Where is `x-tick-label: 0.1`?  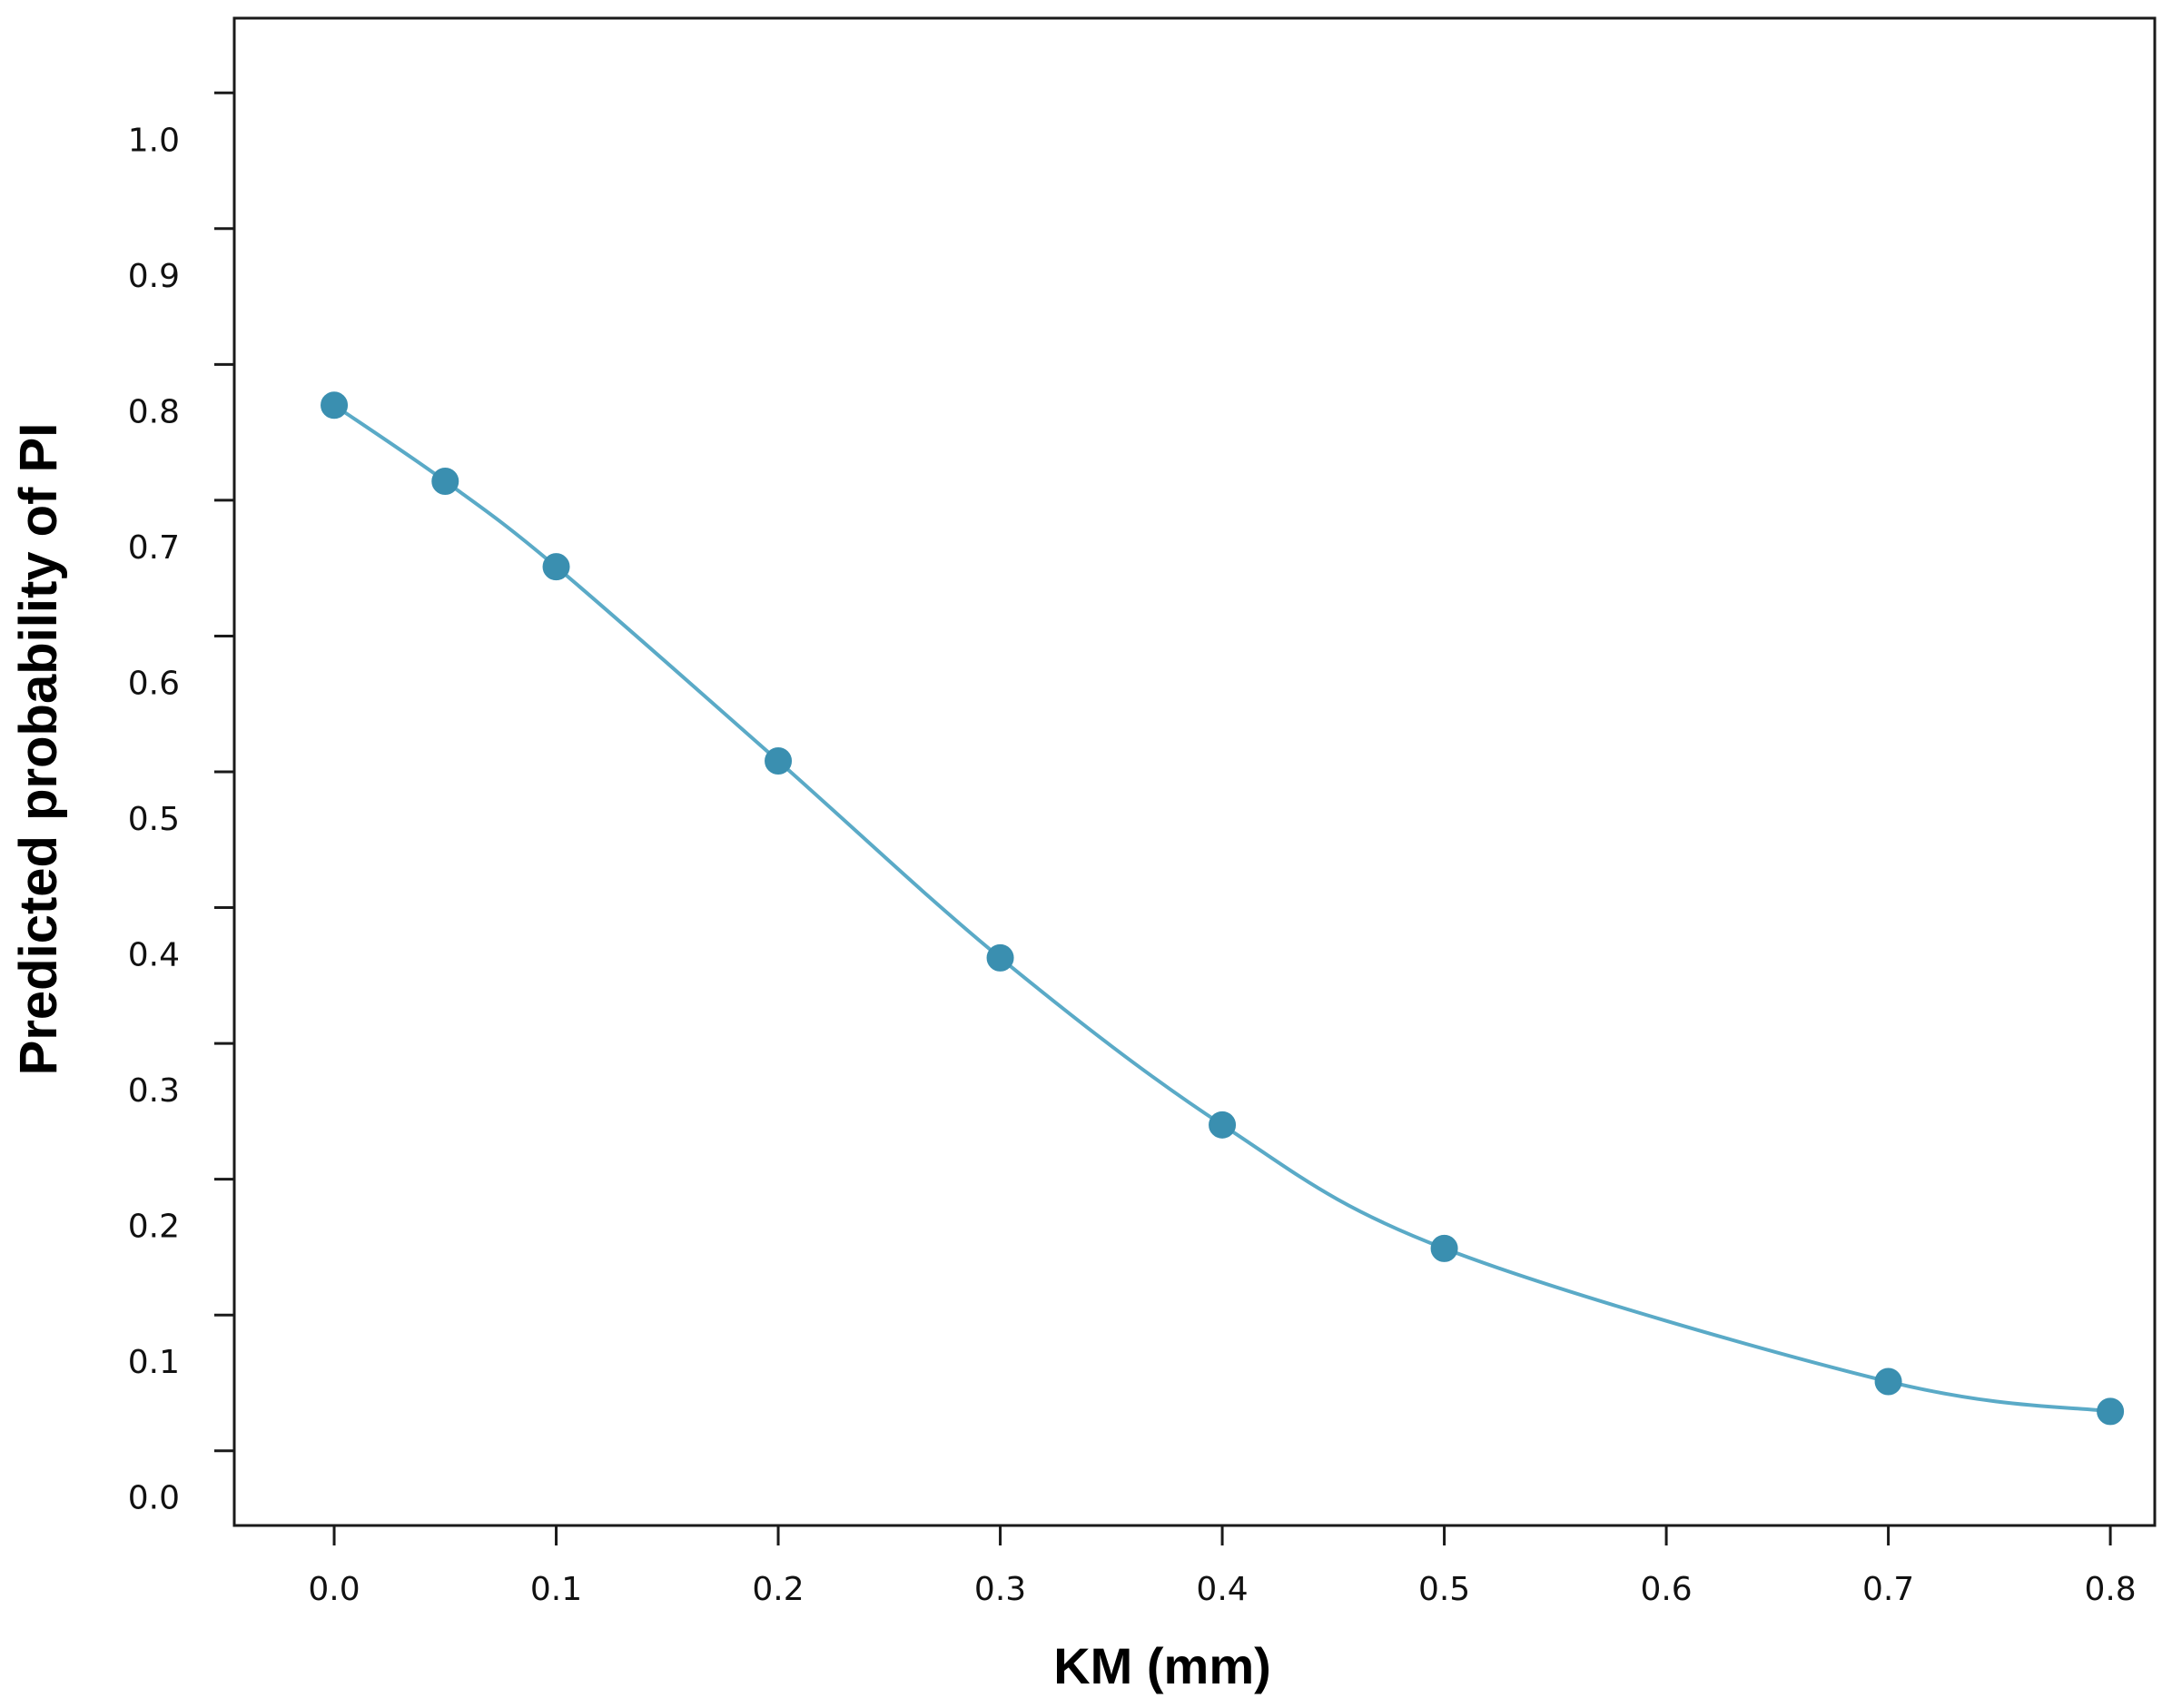
x-tick-label: 0.1 is located at coordinates (556, 1589).